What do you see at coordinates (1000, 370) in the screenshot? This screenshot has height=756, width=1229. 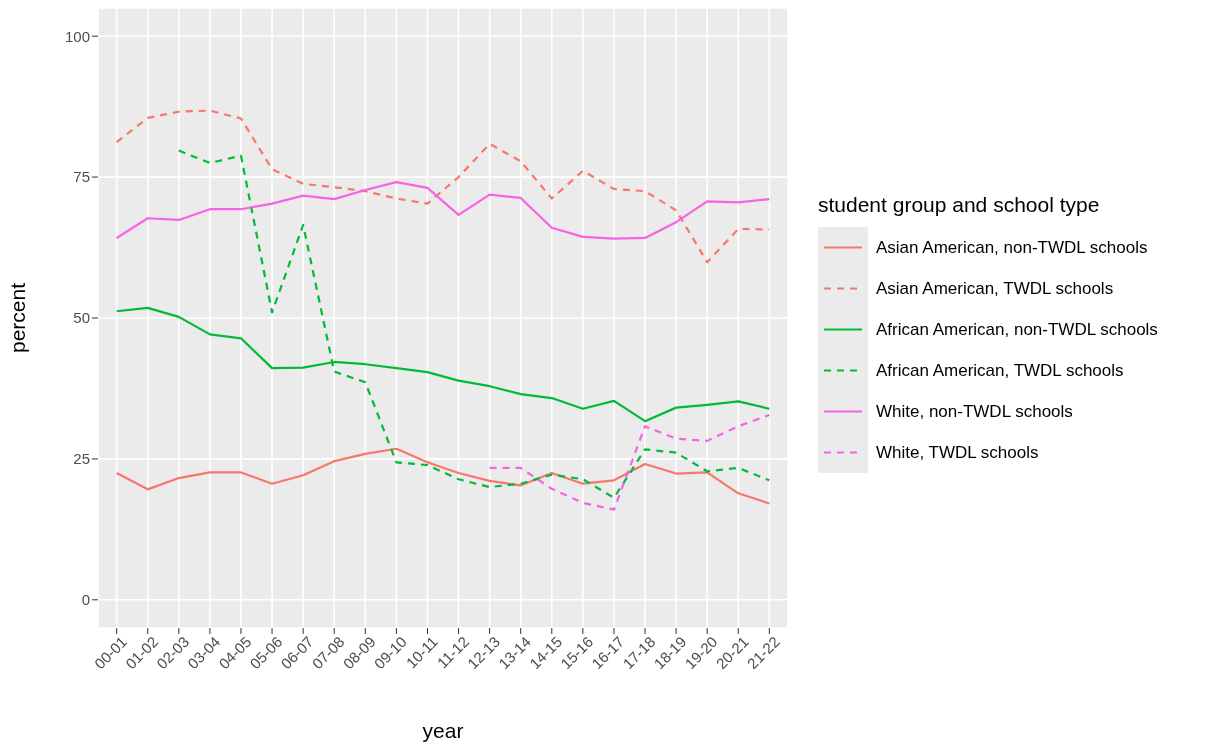 I see `legend-label: African American, TWDL schools` at bounding box center [1000, 370].